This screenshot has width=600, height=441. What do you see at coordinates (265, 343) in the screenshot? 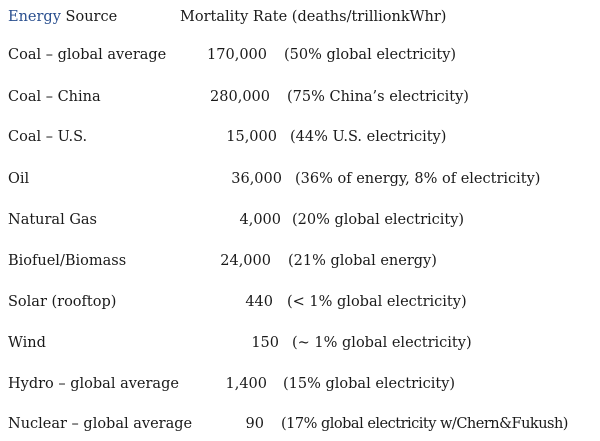
I see `row-rate: 150` at bounding box center [265, 343].